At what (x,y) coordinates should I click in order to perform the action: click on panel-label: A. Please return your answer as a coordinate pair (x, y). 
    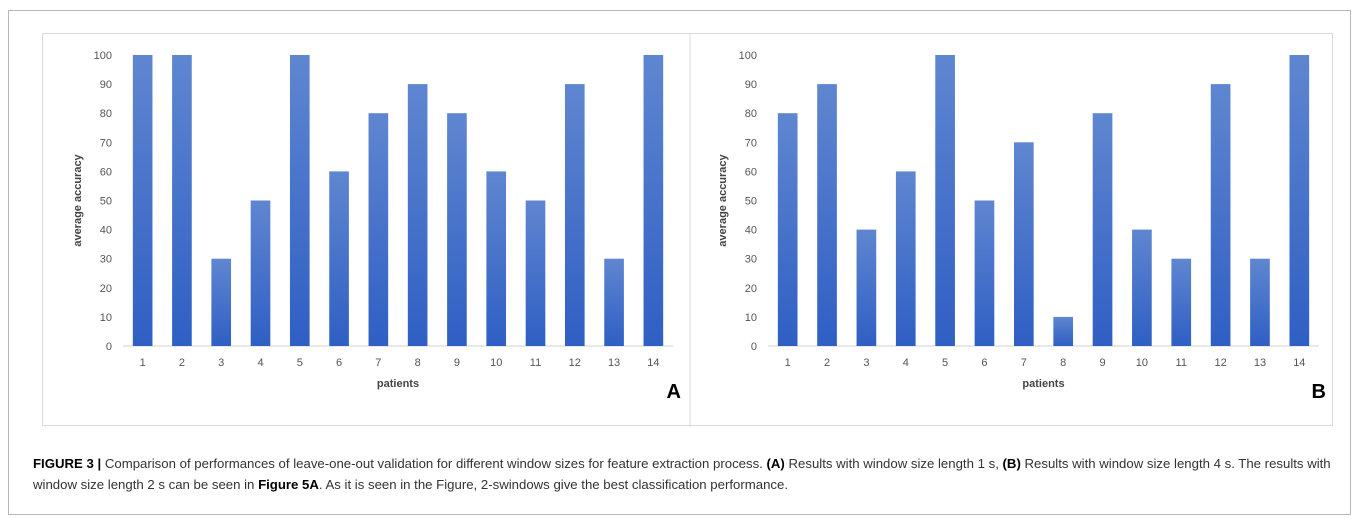
    Looking at the image, I should click on (674, 392).